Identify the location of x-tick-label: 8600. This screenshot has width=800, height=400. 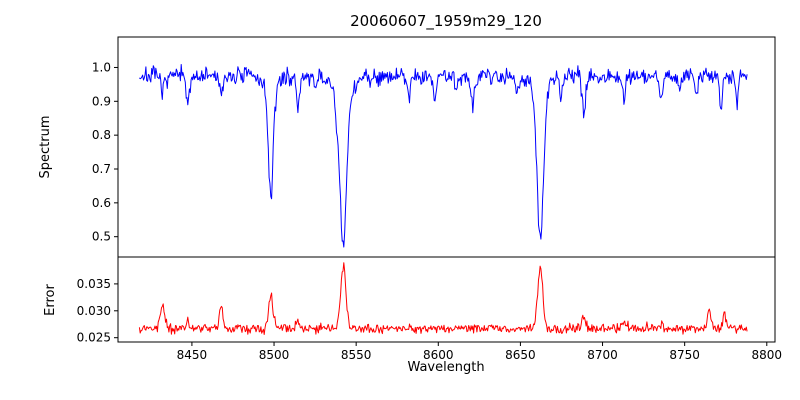
(438, 355).